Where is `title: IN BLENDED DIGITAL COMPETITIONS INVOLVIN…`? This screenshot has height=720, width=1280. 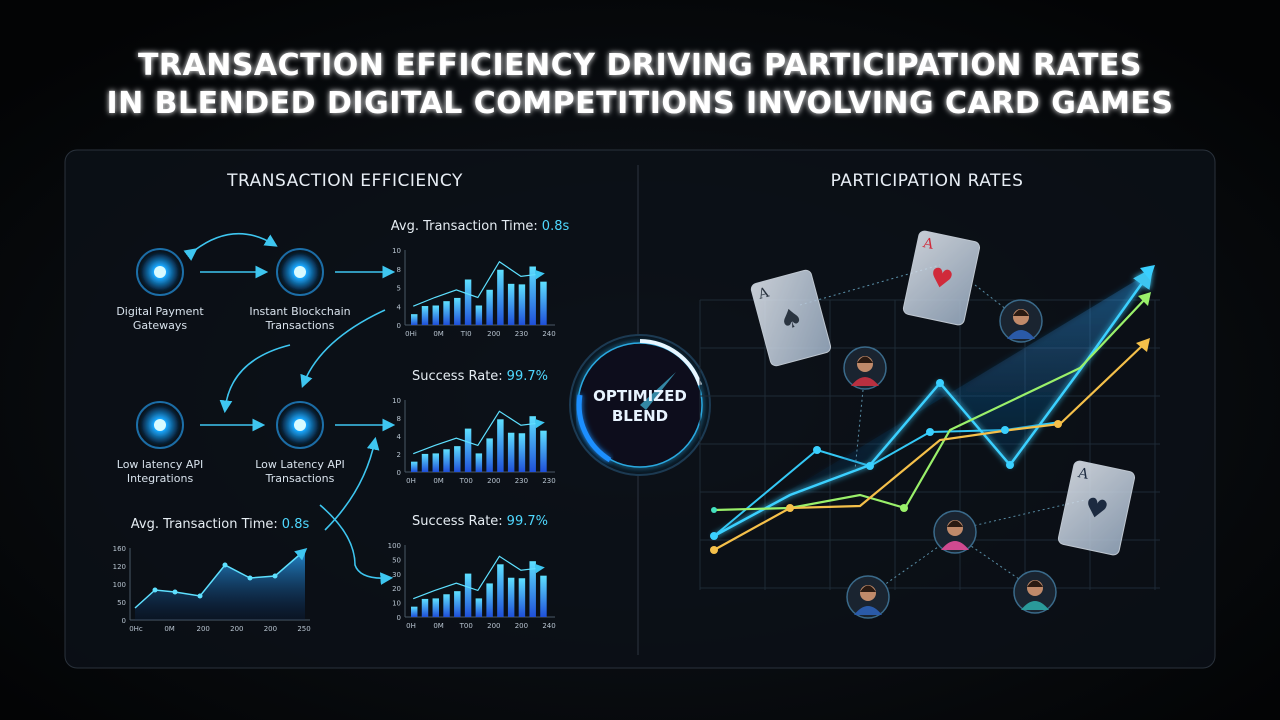
title: IN BLENDED DIGITAL COMPETITIONS INVOLVIN… is located at coordinates (639, 103).